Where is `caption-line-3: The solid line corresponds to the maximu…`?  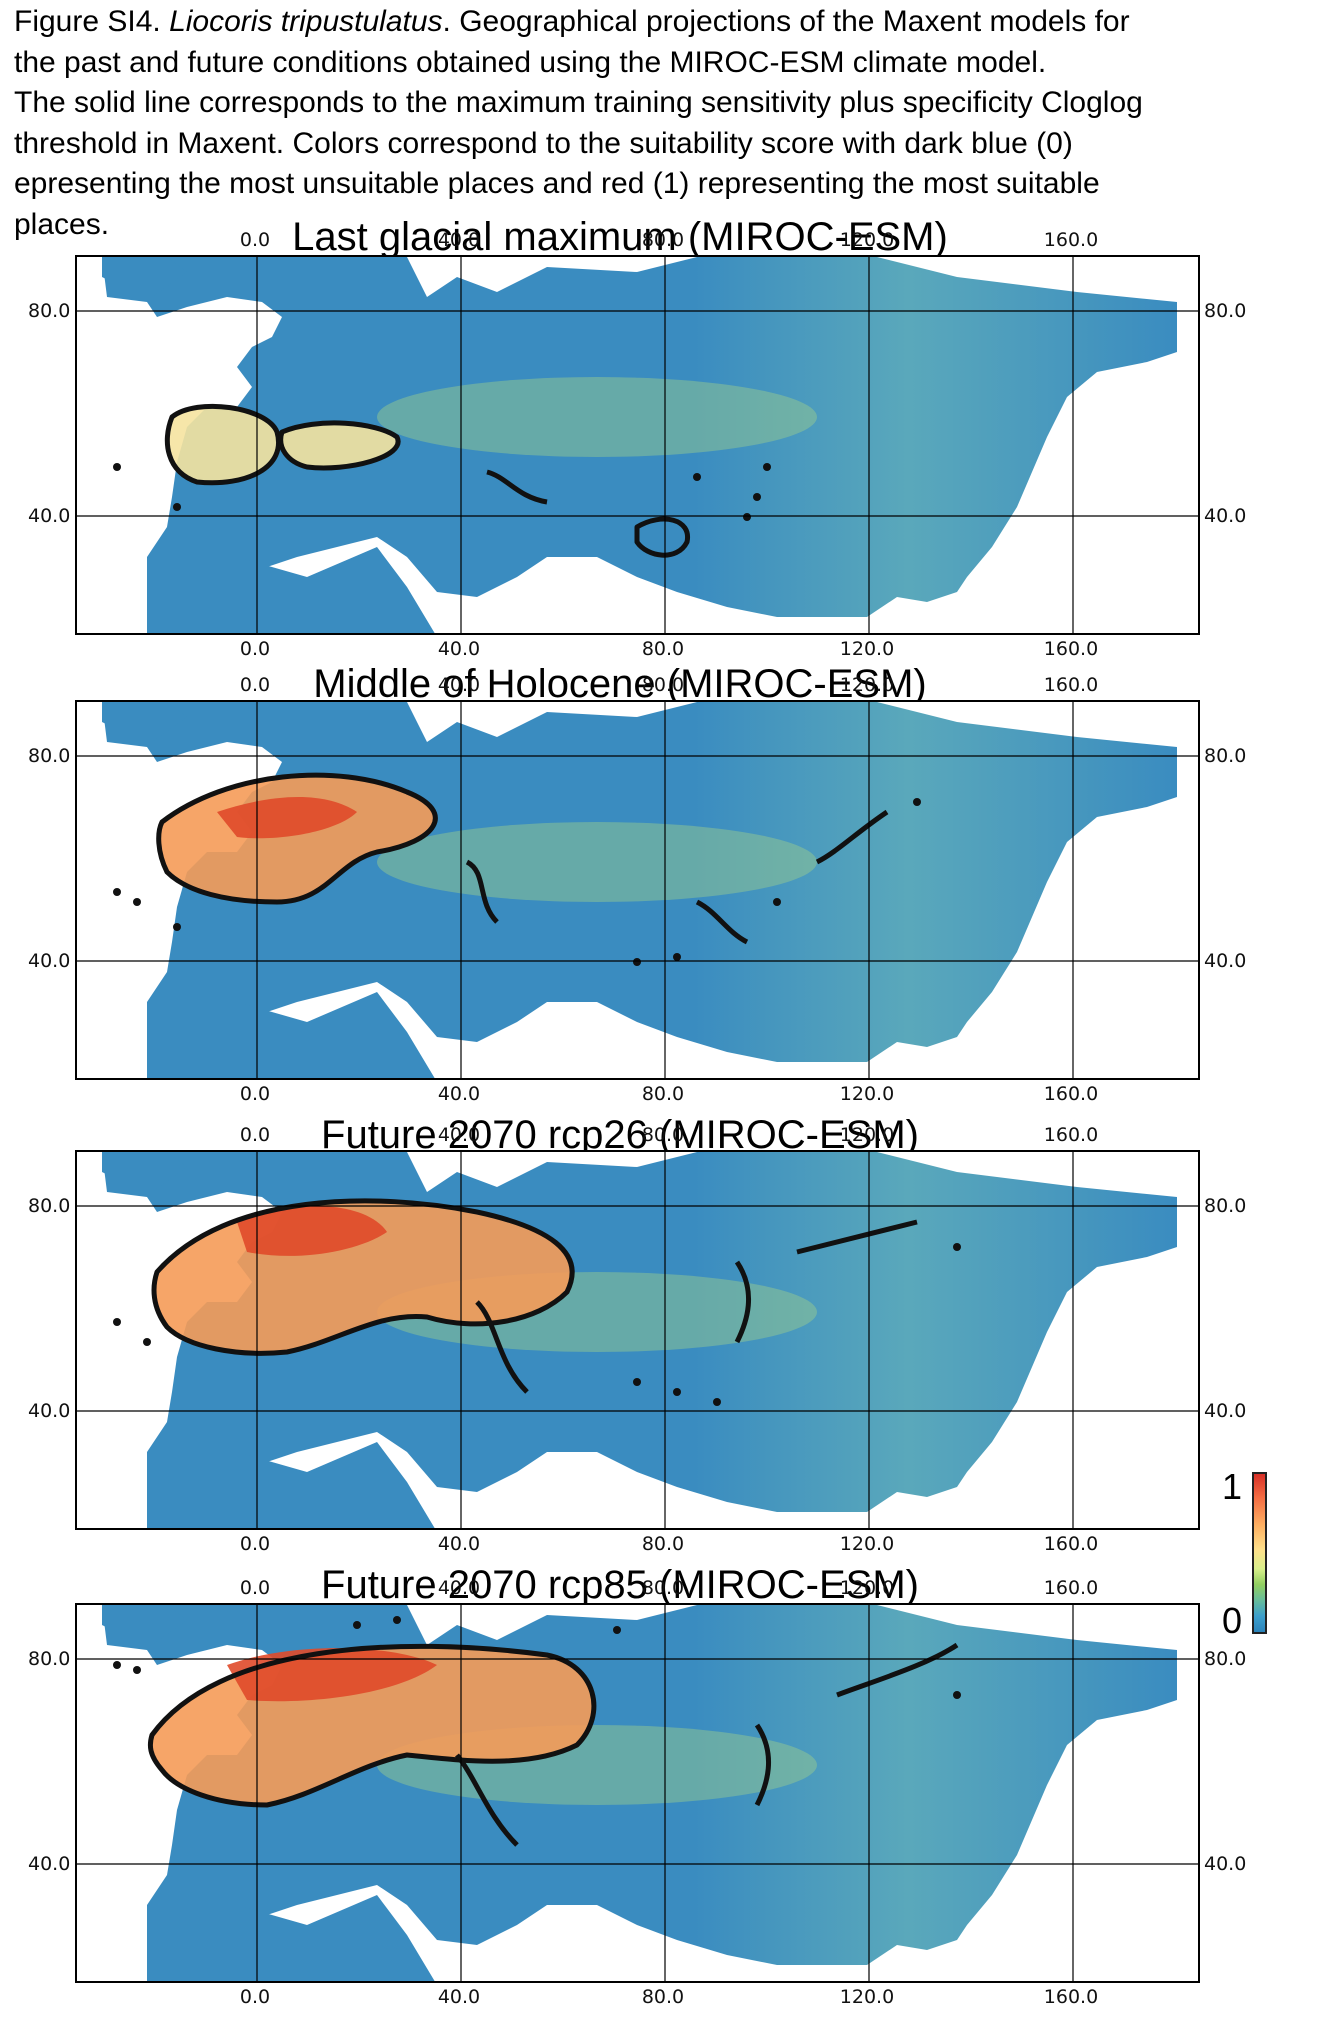 caption-line-3: The solid line corresponds to the maximu… is located at coordinates (578, 102).